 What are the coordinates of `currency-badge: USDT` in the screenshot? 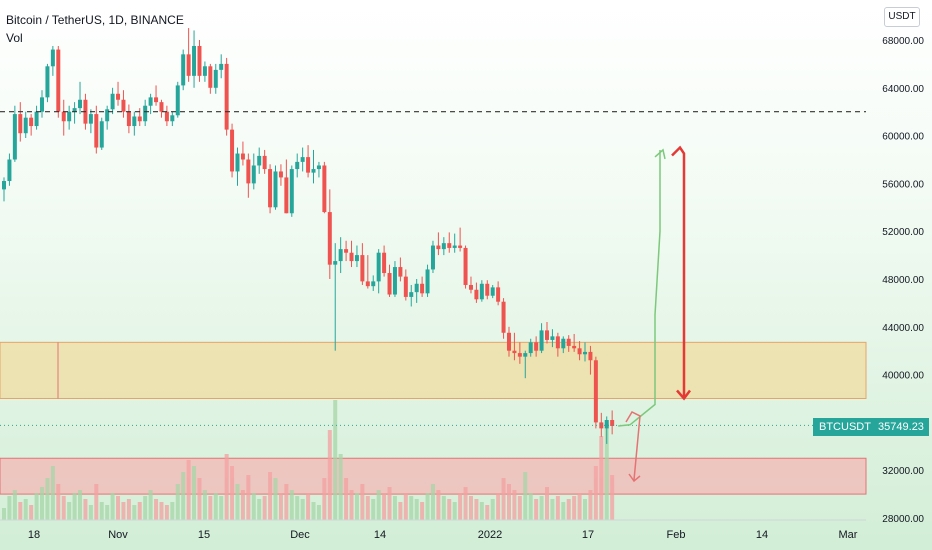 It's located at (902, 17).